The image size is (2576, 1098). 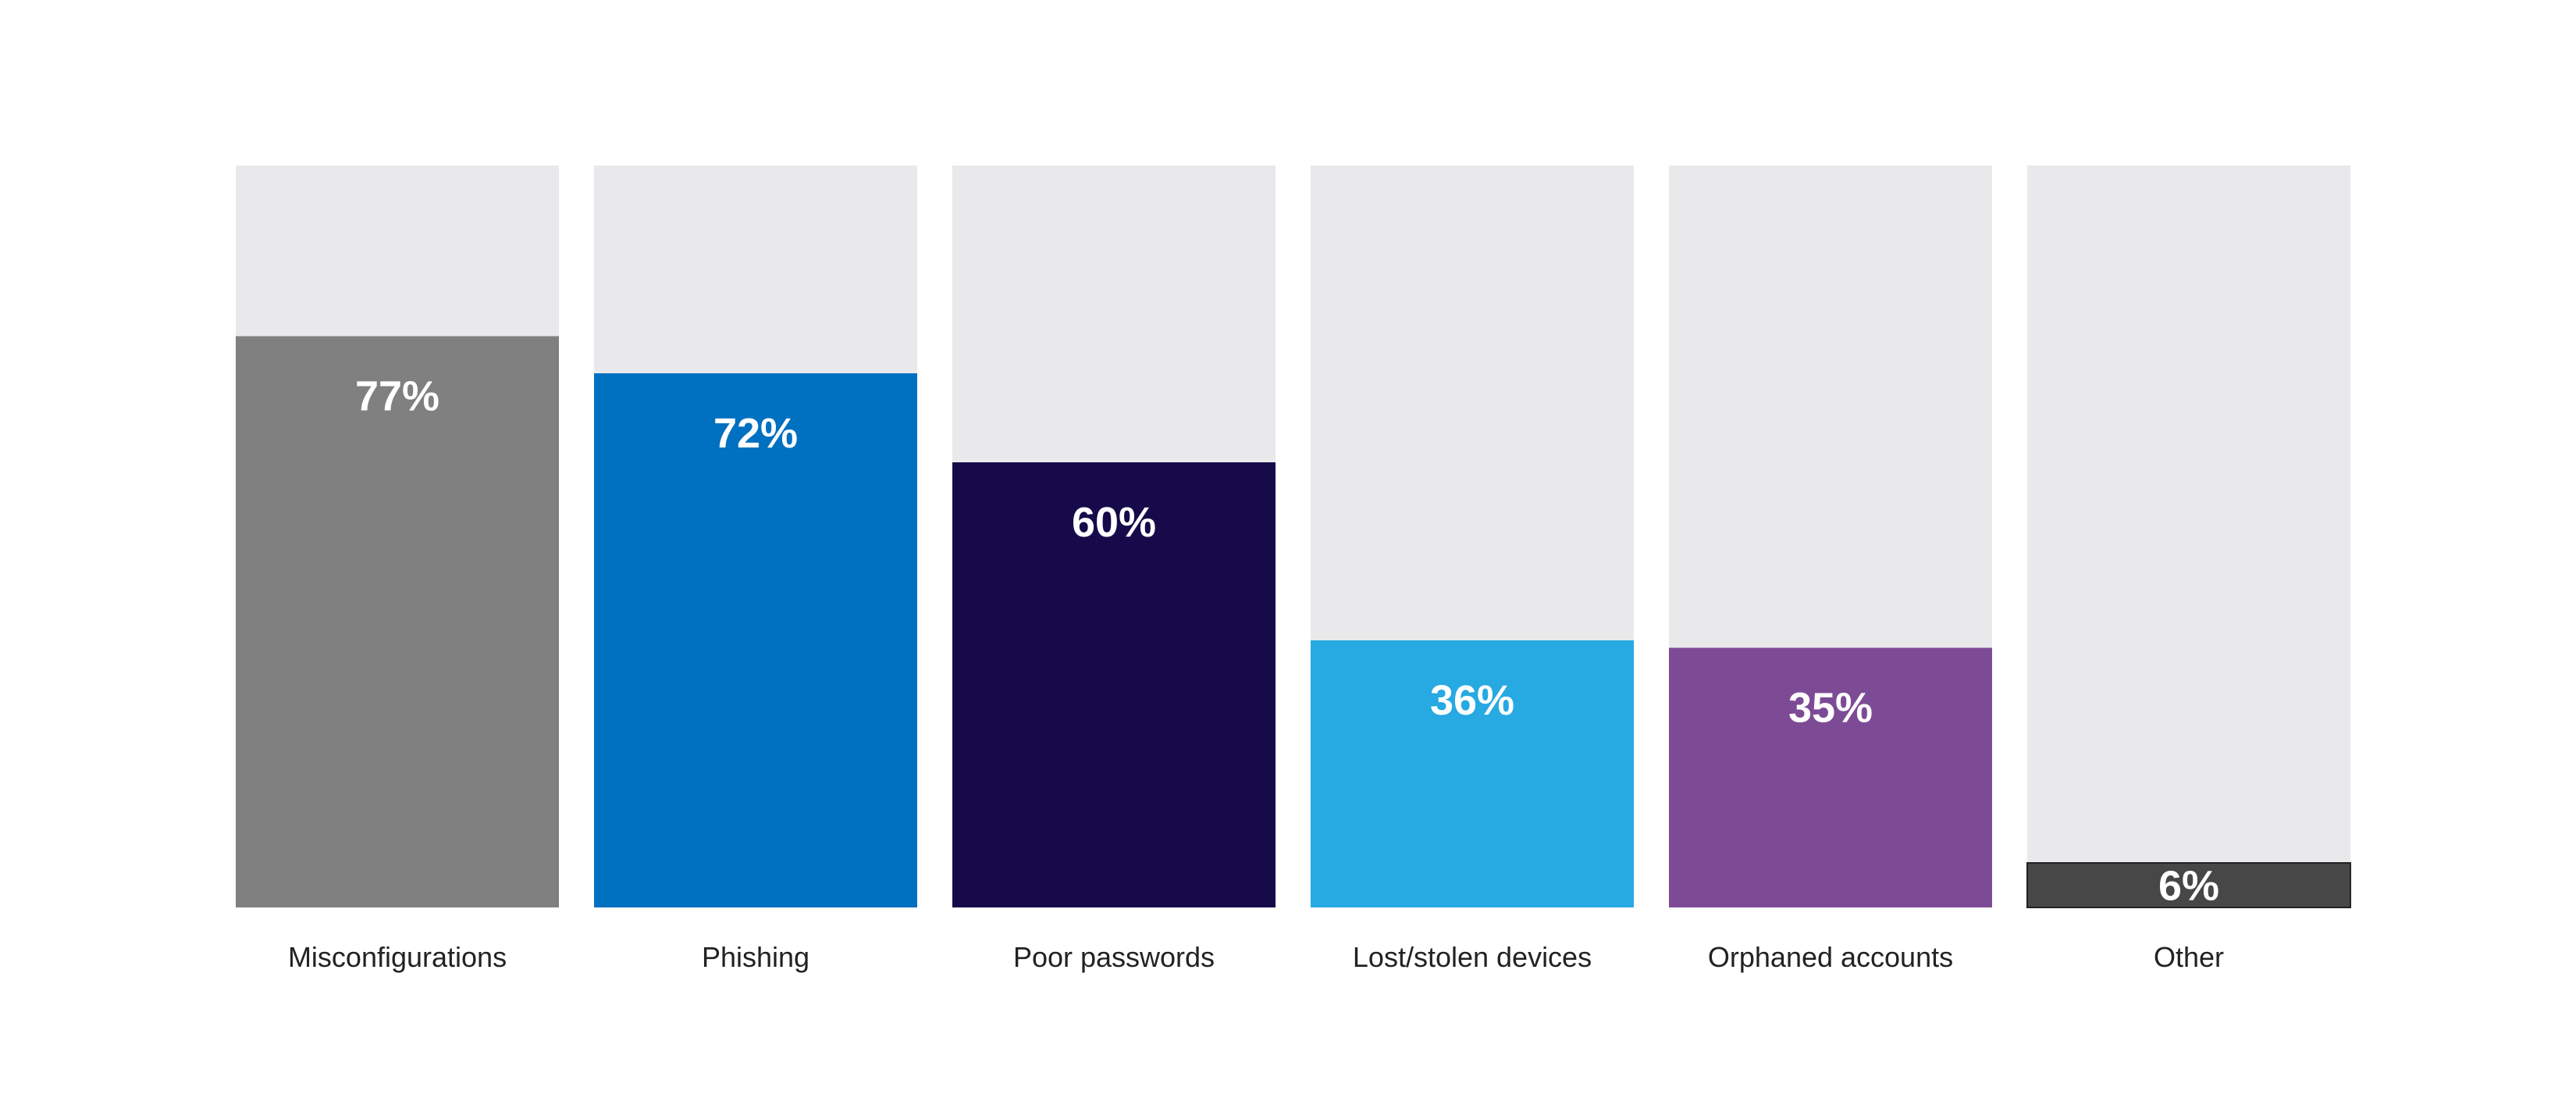 What do you see at coordinates (1472, 957) in the screenshot?
I see `category-label-lost-stolen-devices: Lost/stolen devices` at bounding box center [1472, 957].